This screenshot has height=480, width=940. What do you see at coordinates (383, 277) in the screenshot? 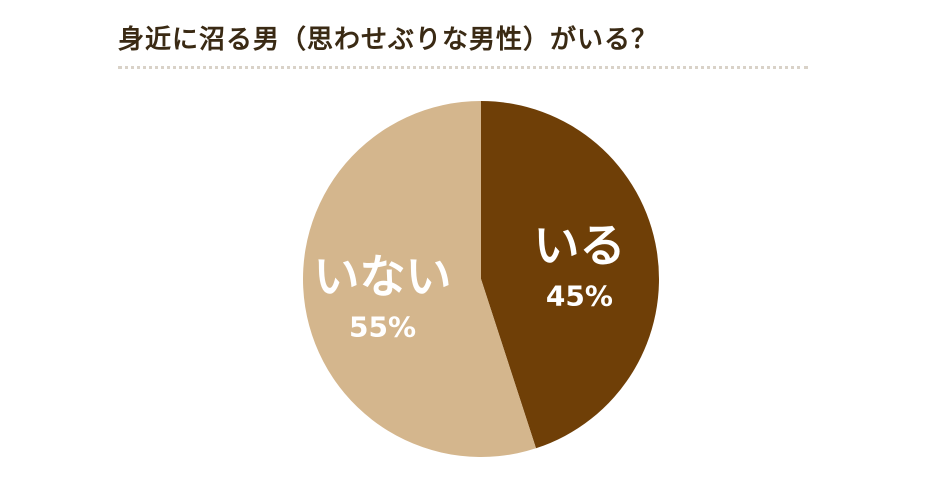
I see `slice-label-1: いない` at bounding box center [383, 277].